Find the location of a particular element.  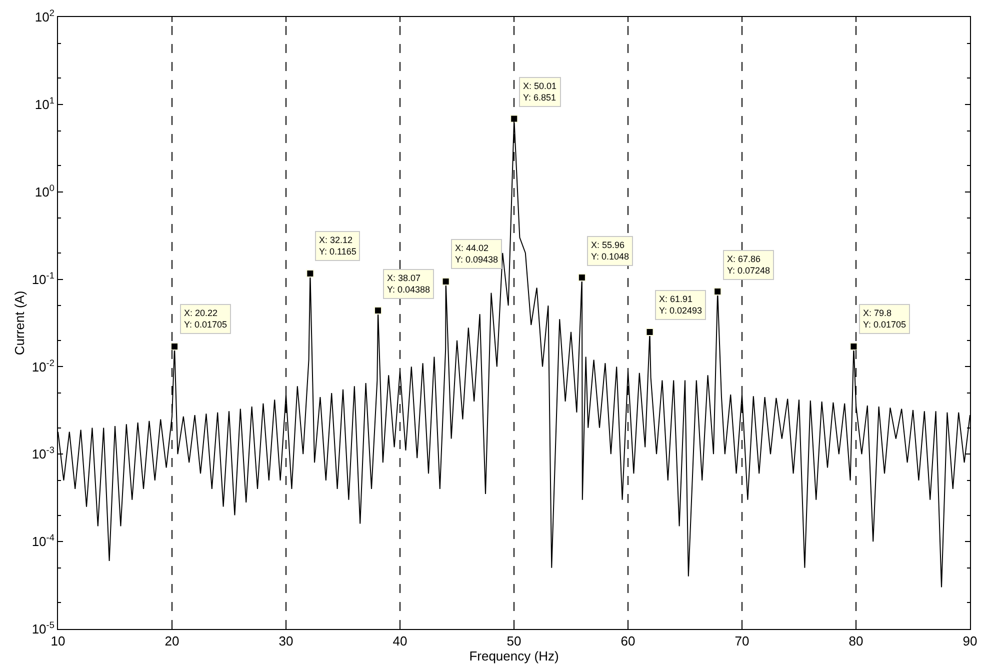

y-tick-label: 10$^{0}$ is located at coordinates (44, 191).